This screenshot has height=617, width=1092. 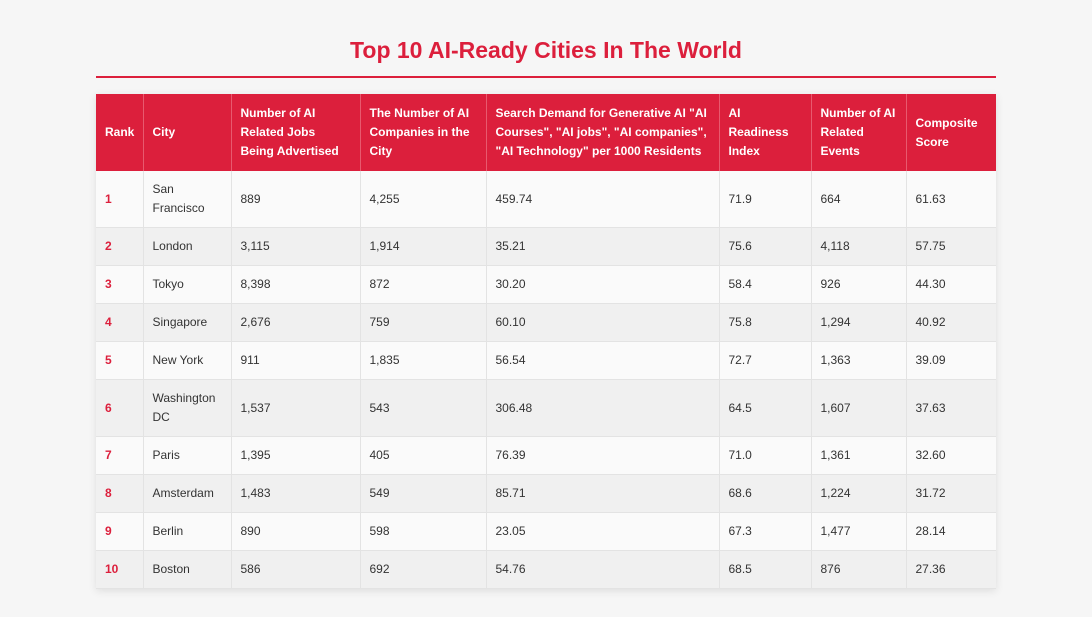 I want to click on search-demand-cell: 23.05, so click(x=603, y=531).